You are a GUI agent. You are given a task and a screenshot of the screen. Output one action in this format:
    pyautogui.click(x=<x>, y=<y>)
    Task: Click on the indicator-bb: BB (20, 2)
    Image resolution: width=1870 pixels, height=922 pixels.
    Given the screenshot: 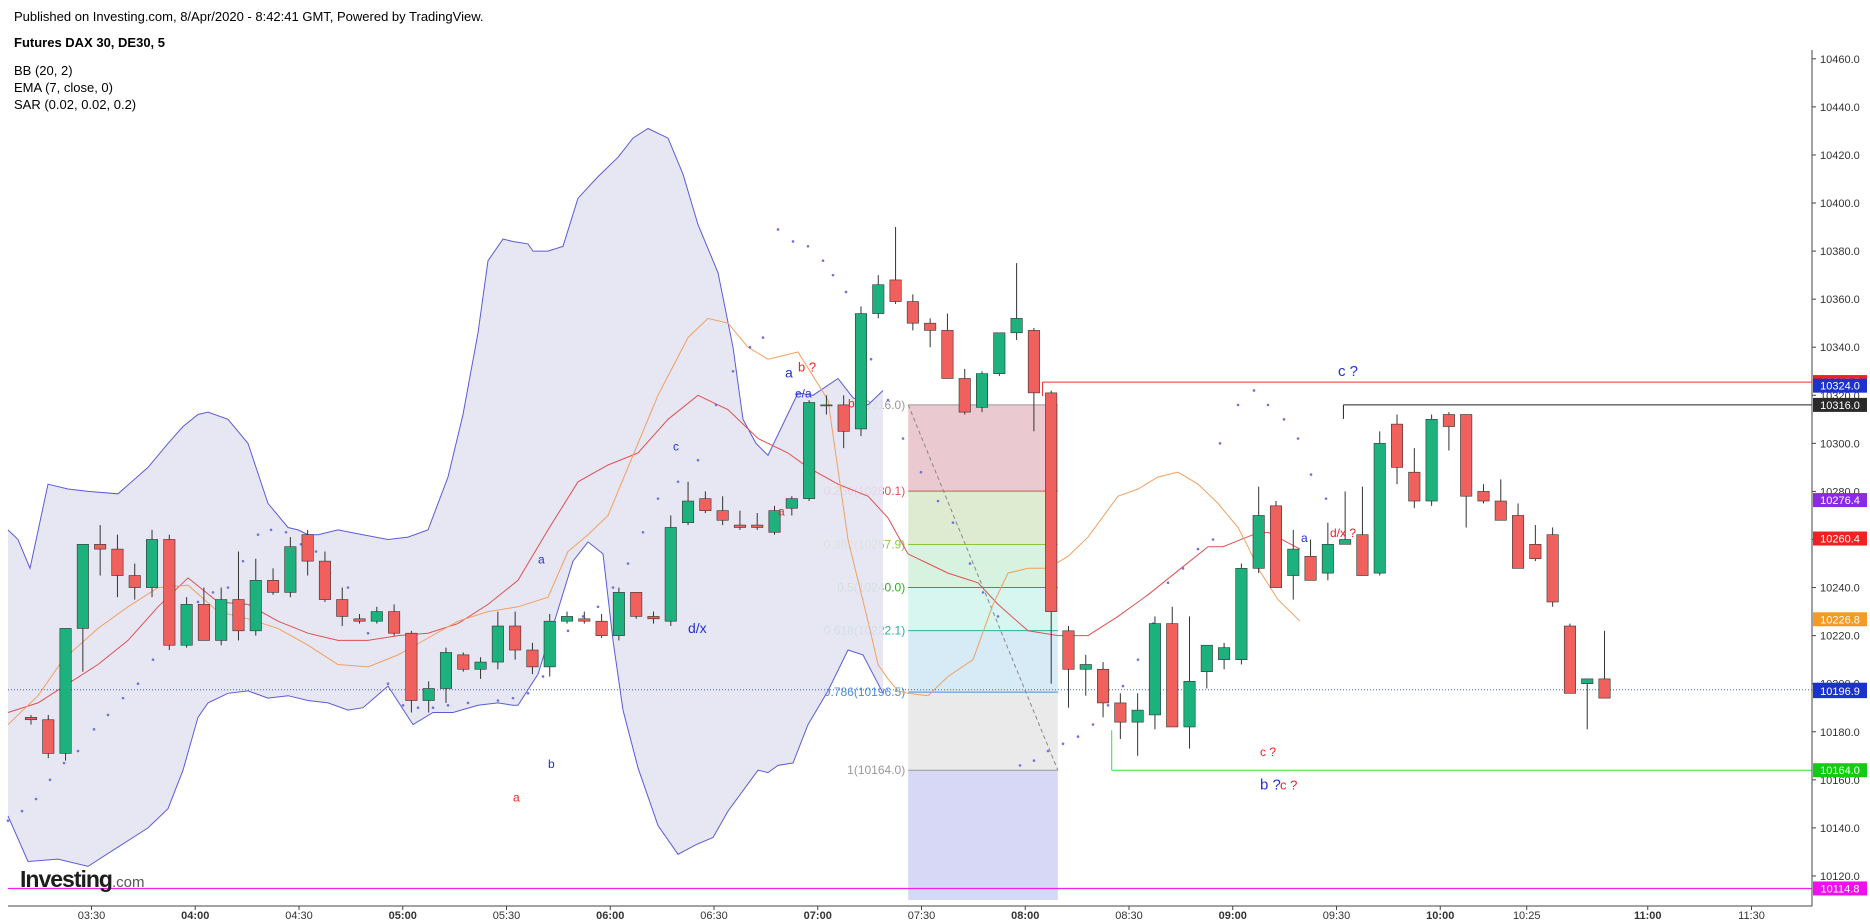 What is the action you would take?
    pyautogui.click(x=43, y=70)
    